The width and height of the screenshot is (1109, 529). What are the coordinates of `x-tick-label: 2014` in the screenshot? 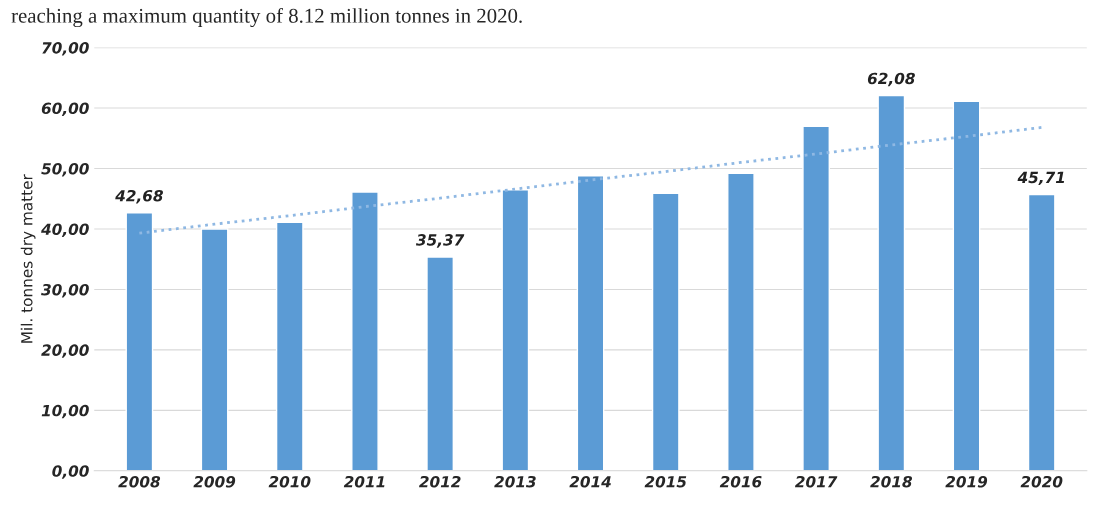 It's located at (590, 481).